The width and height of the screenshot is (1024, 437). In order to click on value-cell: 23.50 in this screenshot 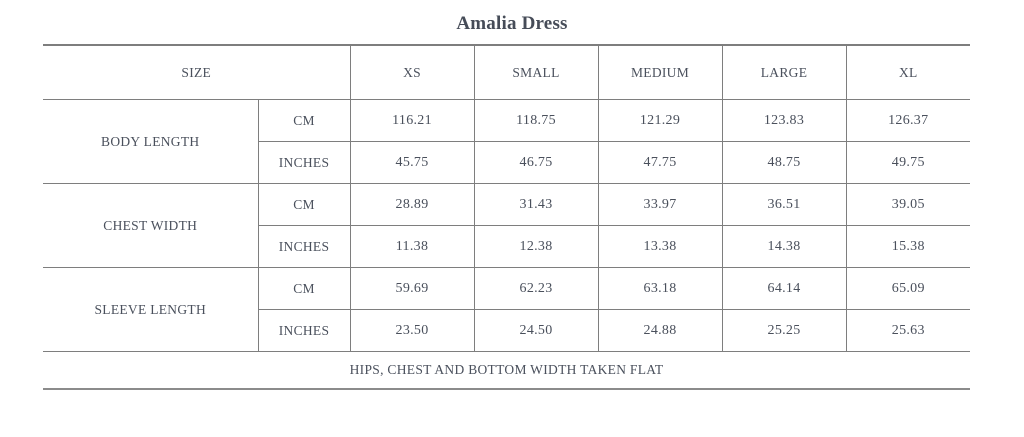, I will do `click(412, 330)`.